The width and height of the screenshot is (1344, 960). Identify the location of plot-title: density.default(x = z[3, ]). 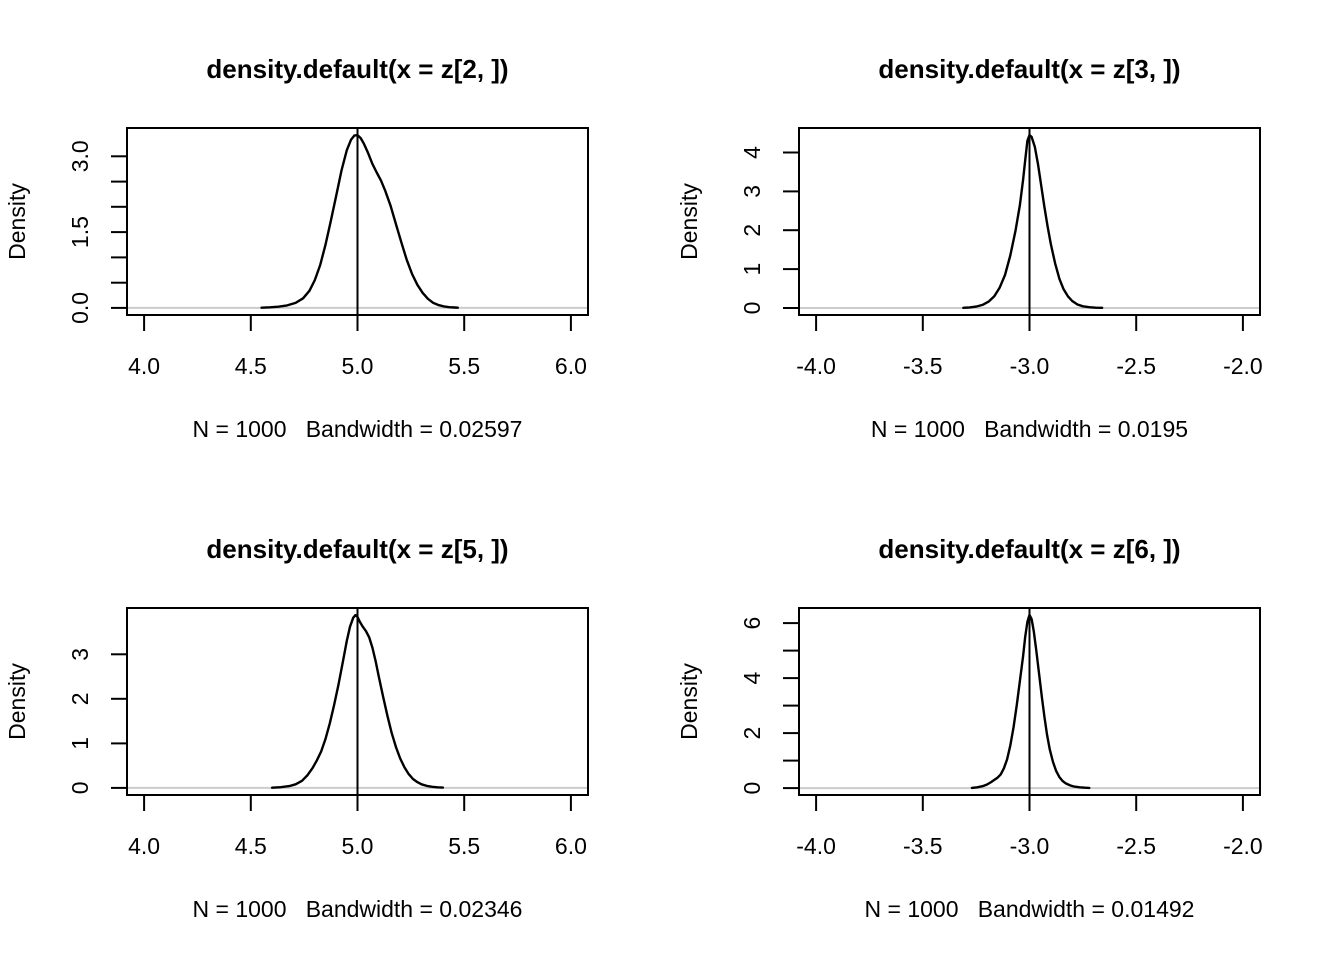
(1029, 69).